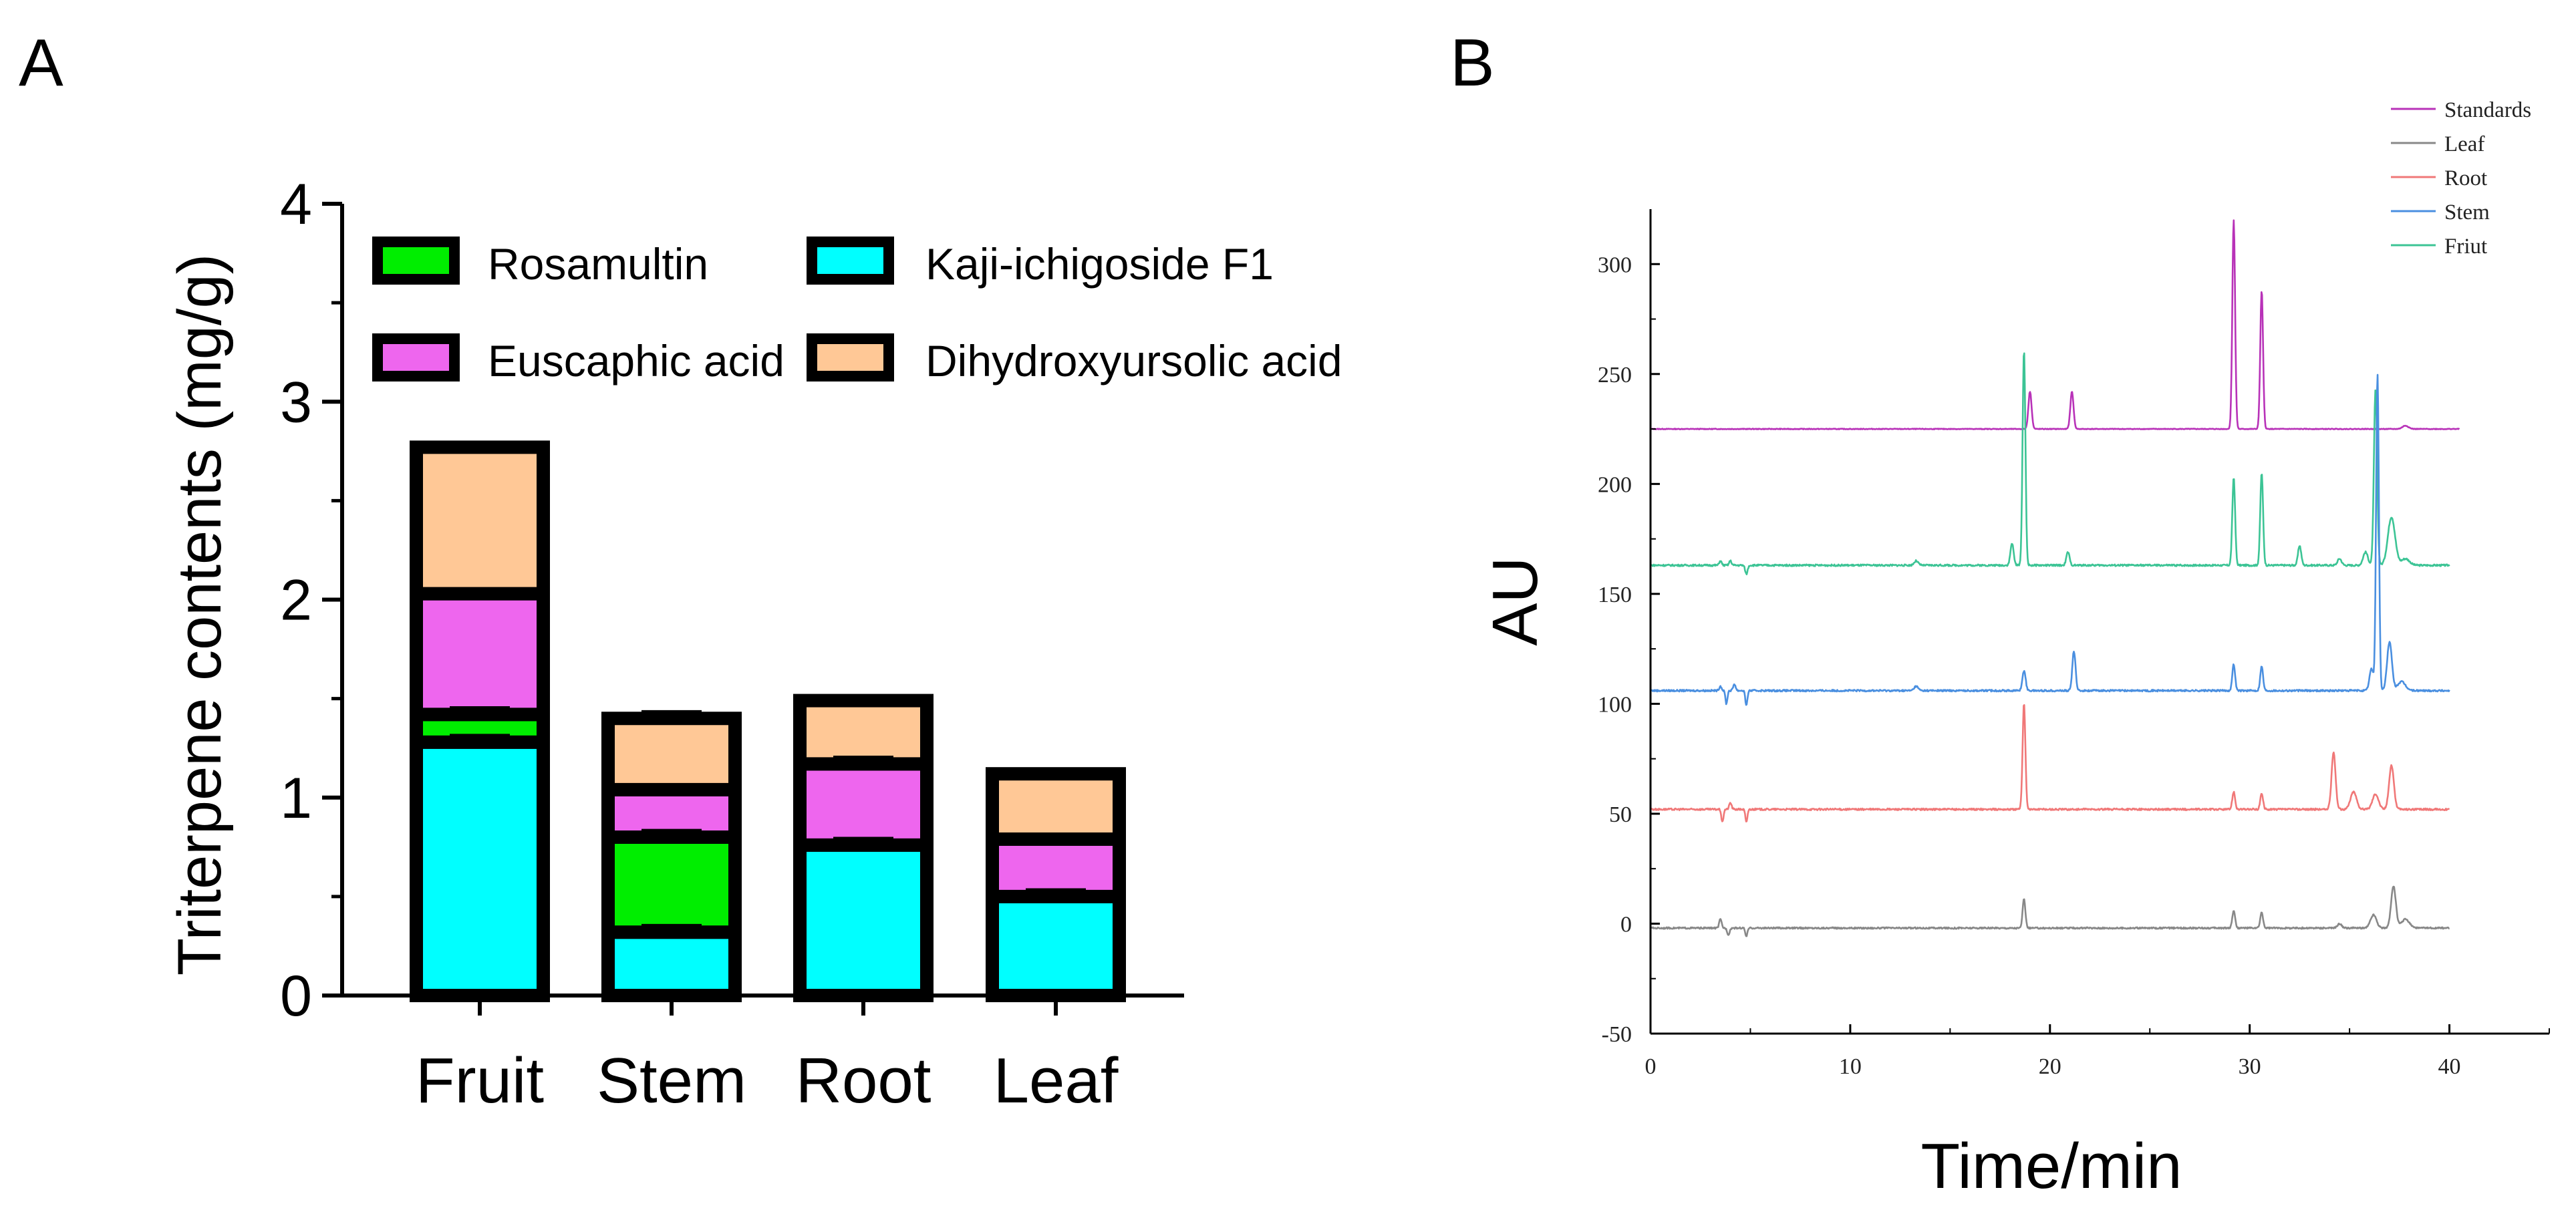 This screenshot has height=1220, width=2576. I want to click on bar-chart-x-tick-label: Leaf, so click(1056, 1080).